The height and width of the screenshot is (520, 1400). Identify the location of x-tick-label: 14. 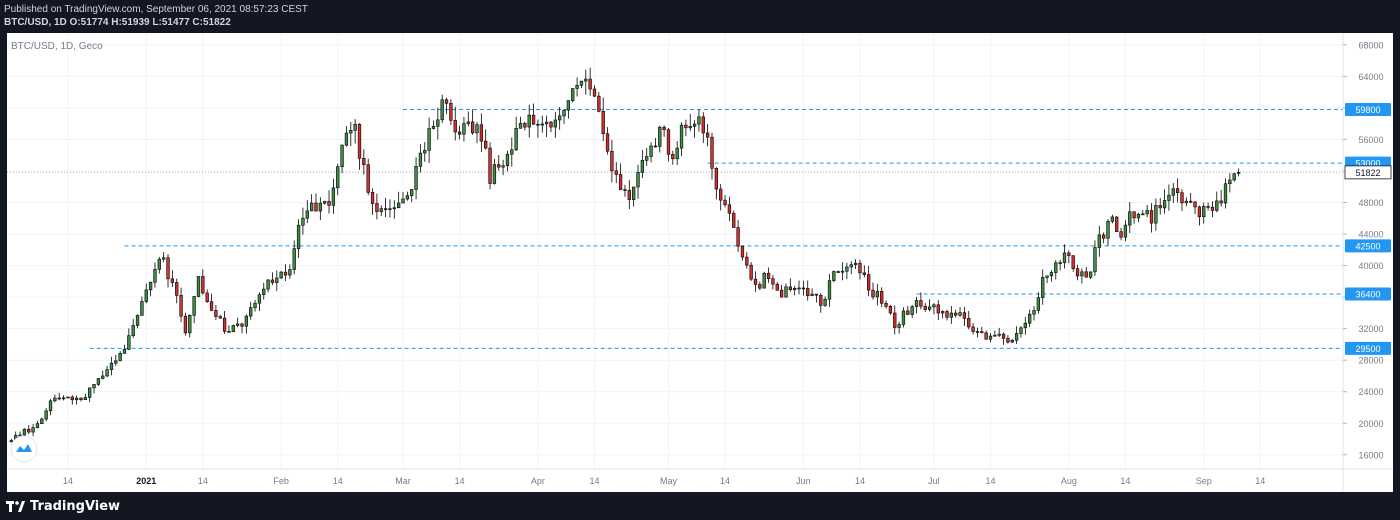
(1125, 481).